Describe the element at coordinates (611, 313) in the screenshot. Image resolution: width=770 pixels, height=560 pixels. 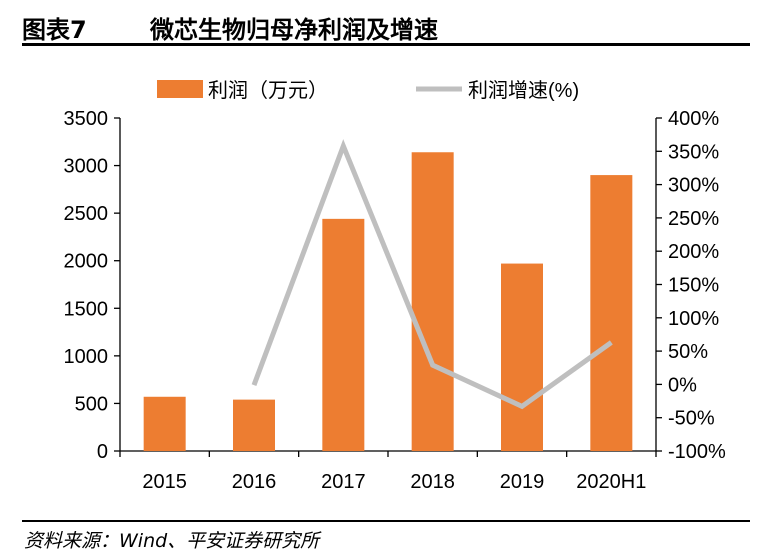
I see `bar-2020H1` at that location.